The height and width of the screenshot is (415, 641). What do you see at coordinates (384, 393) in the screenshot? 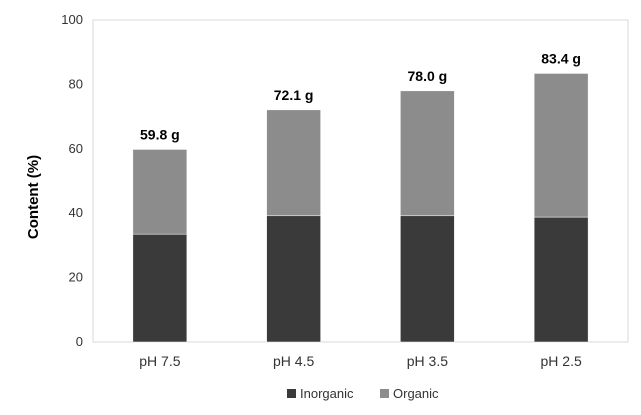
I see `legend-swatch-organic` at bounding box center [384, 393].